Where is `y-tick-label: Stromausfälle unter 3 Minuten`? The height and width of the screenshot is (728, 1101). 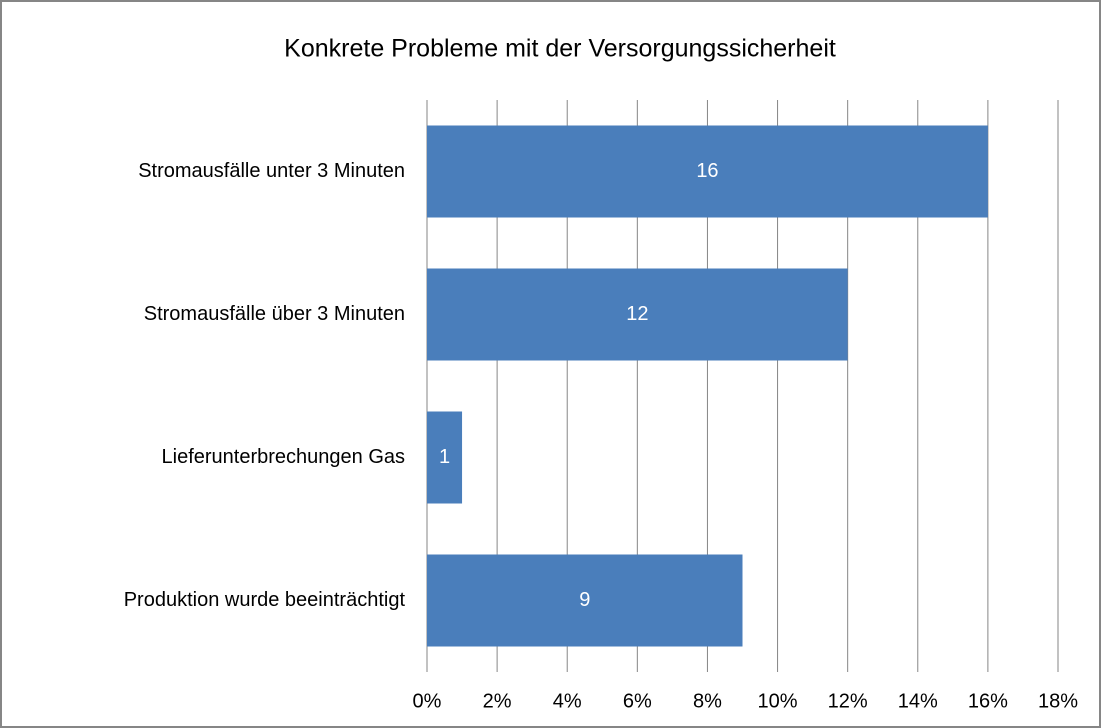 y-tick-label: Stromausfälle unter 3 Minuten is located at coordinates (271, 171).